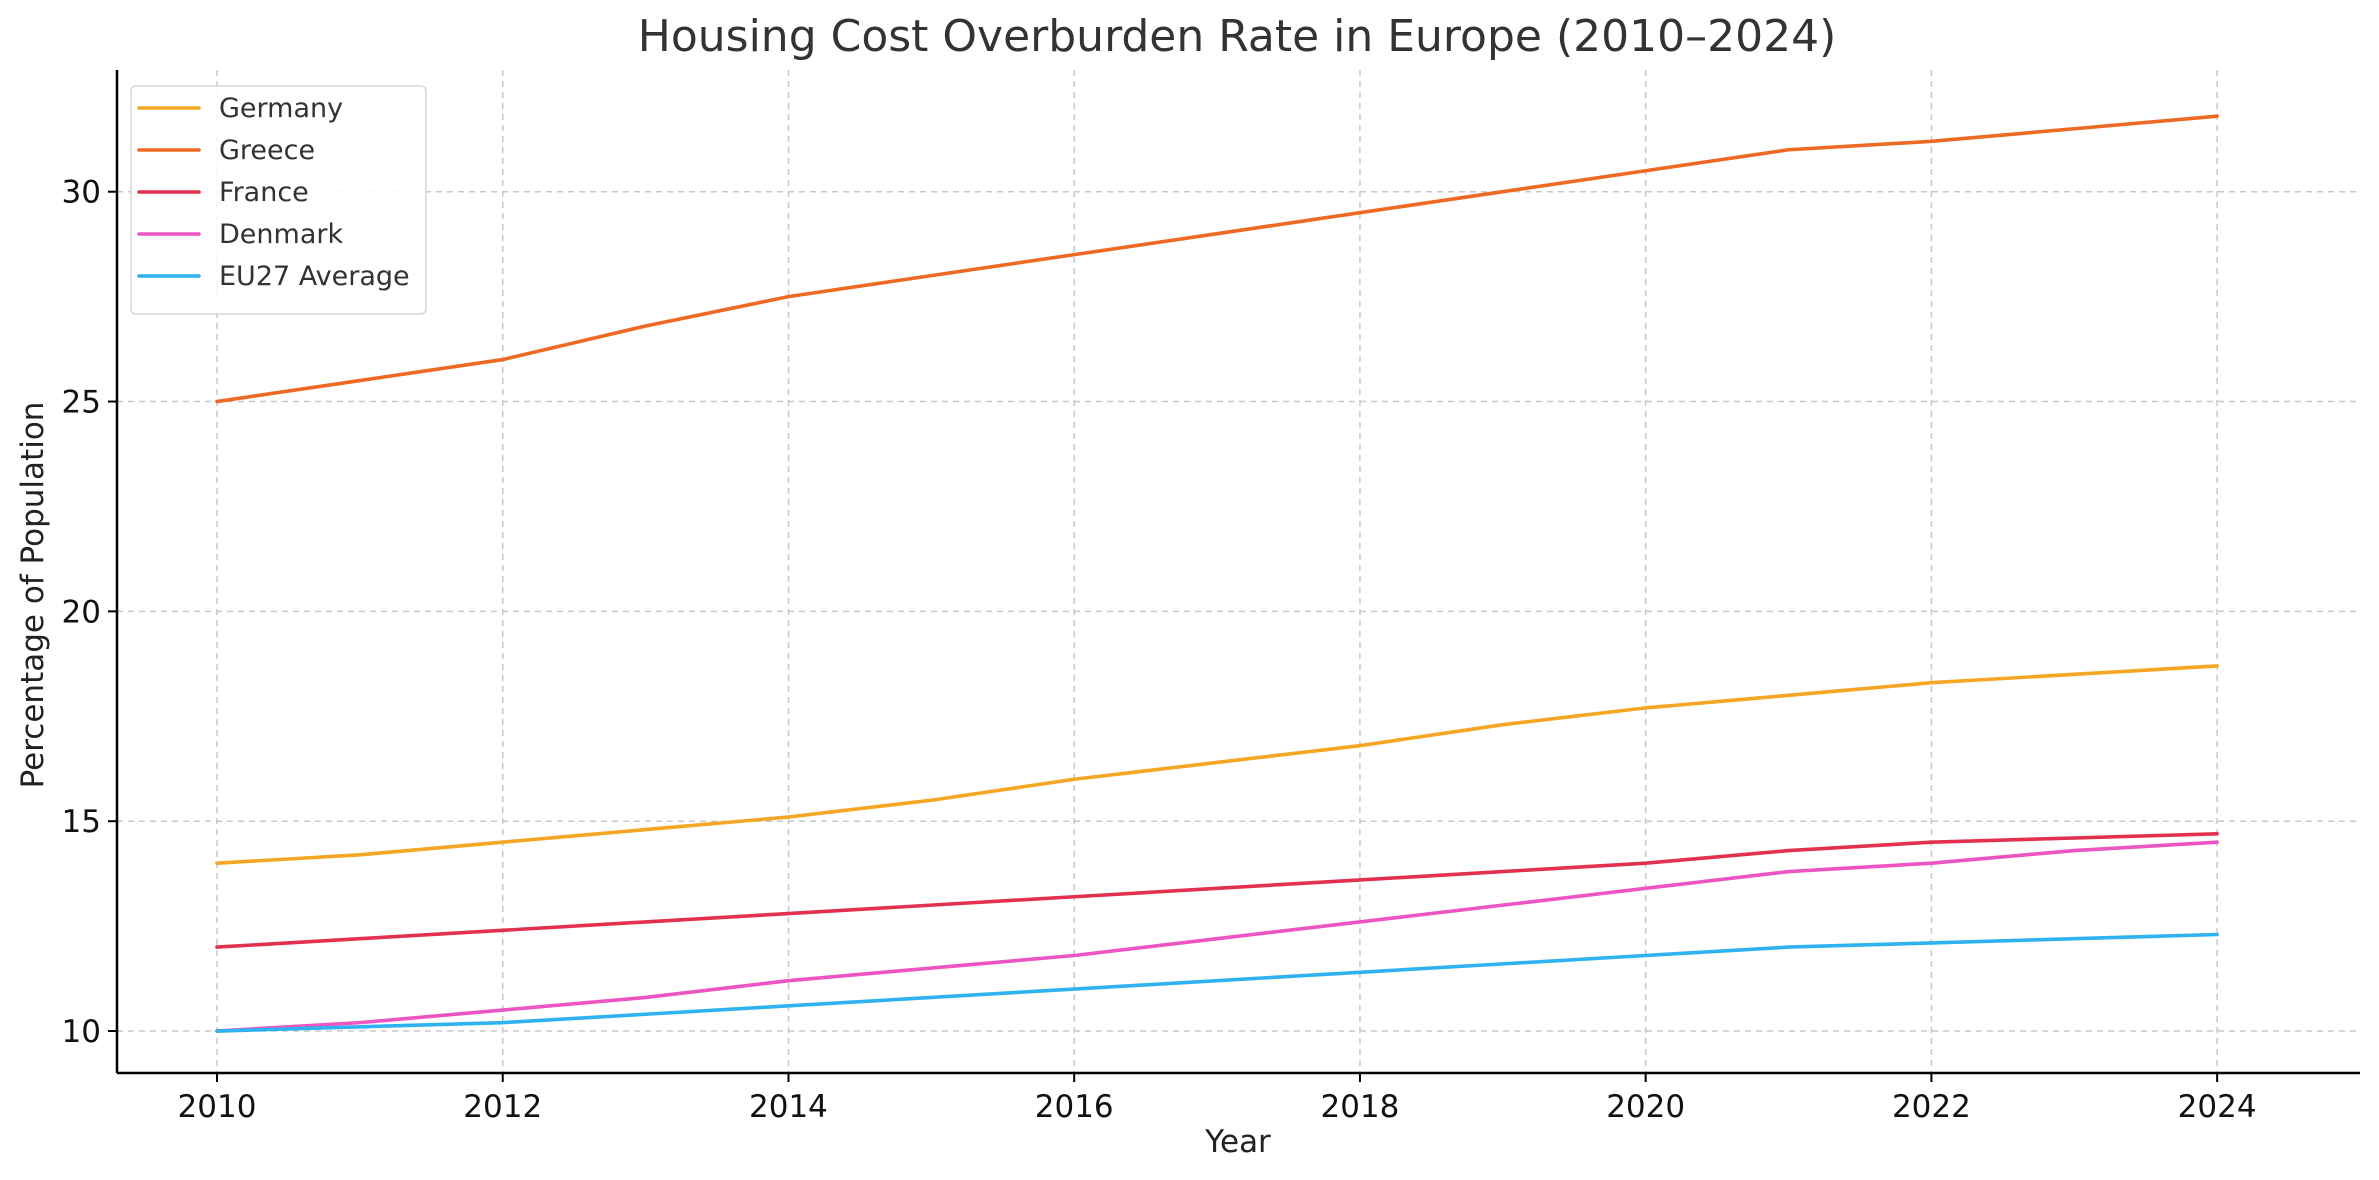 The width and height of the screenshot is (2379, 1180). What do you see at coordinates (281, 234) in the screenshot?
I see `legend-label-denmark: Denmark` at bounding box center [281, 234].